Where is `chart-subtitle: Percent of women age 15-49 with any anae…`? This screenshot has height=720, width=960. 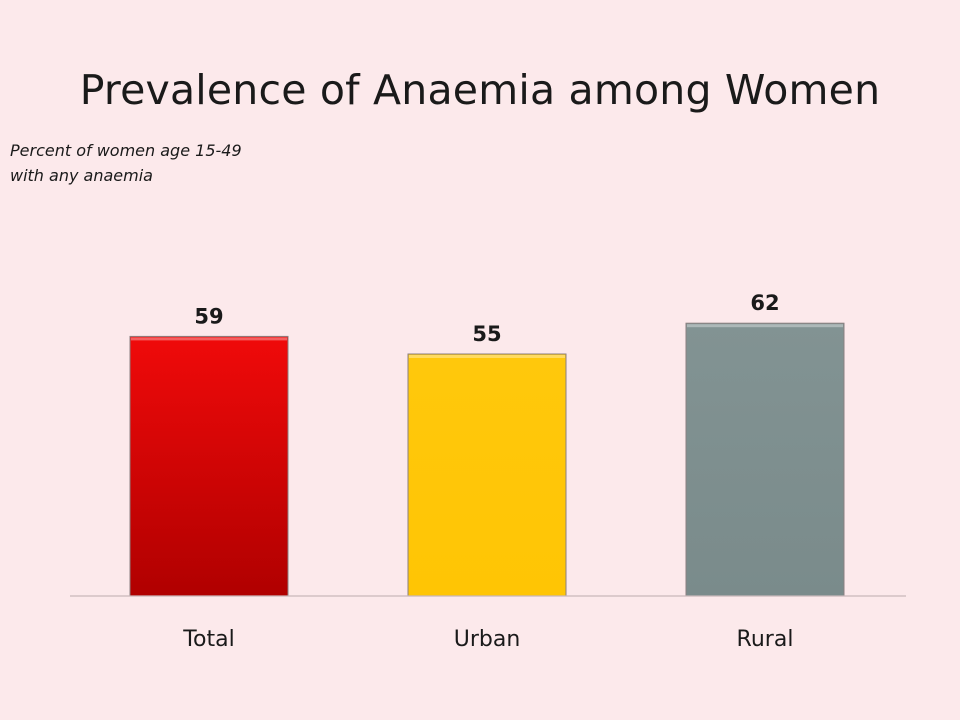 chart-subtitle: Percent of women age 15-49 with any anae… is located at coordinates (126, 163).